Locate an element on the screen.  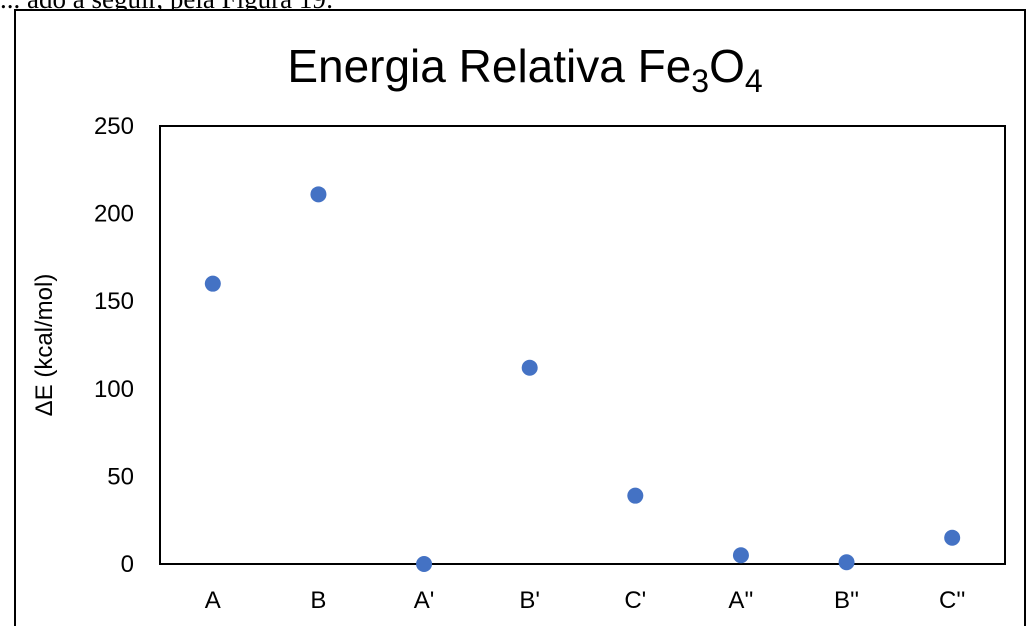
x-tick-label: A'' is located at coordinates (740, 600).